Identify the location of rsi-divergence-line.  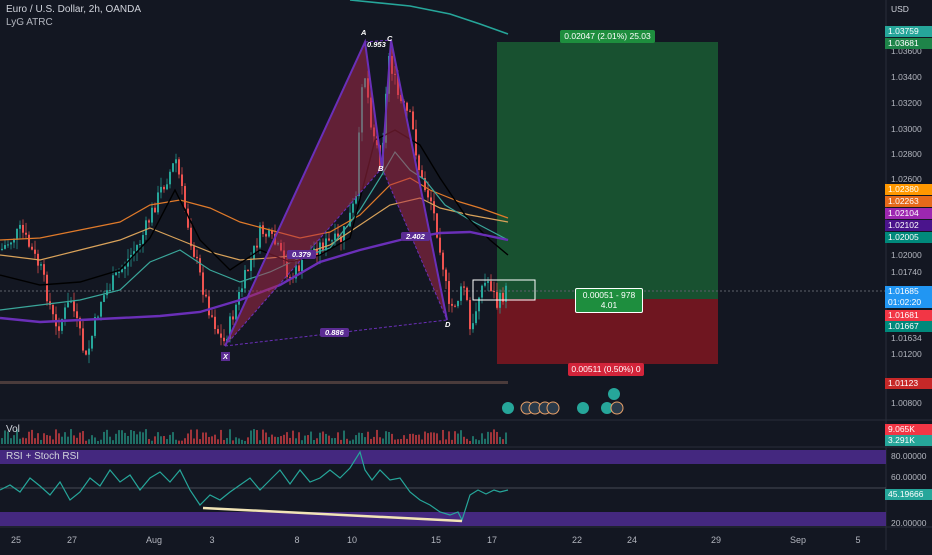
(332, 514).